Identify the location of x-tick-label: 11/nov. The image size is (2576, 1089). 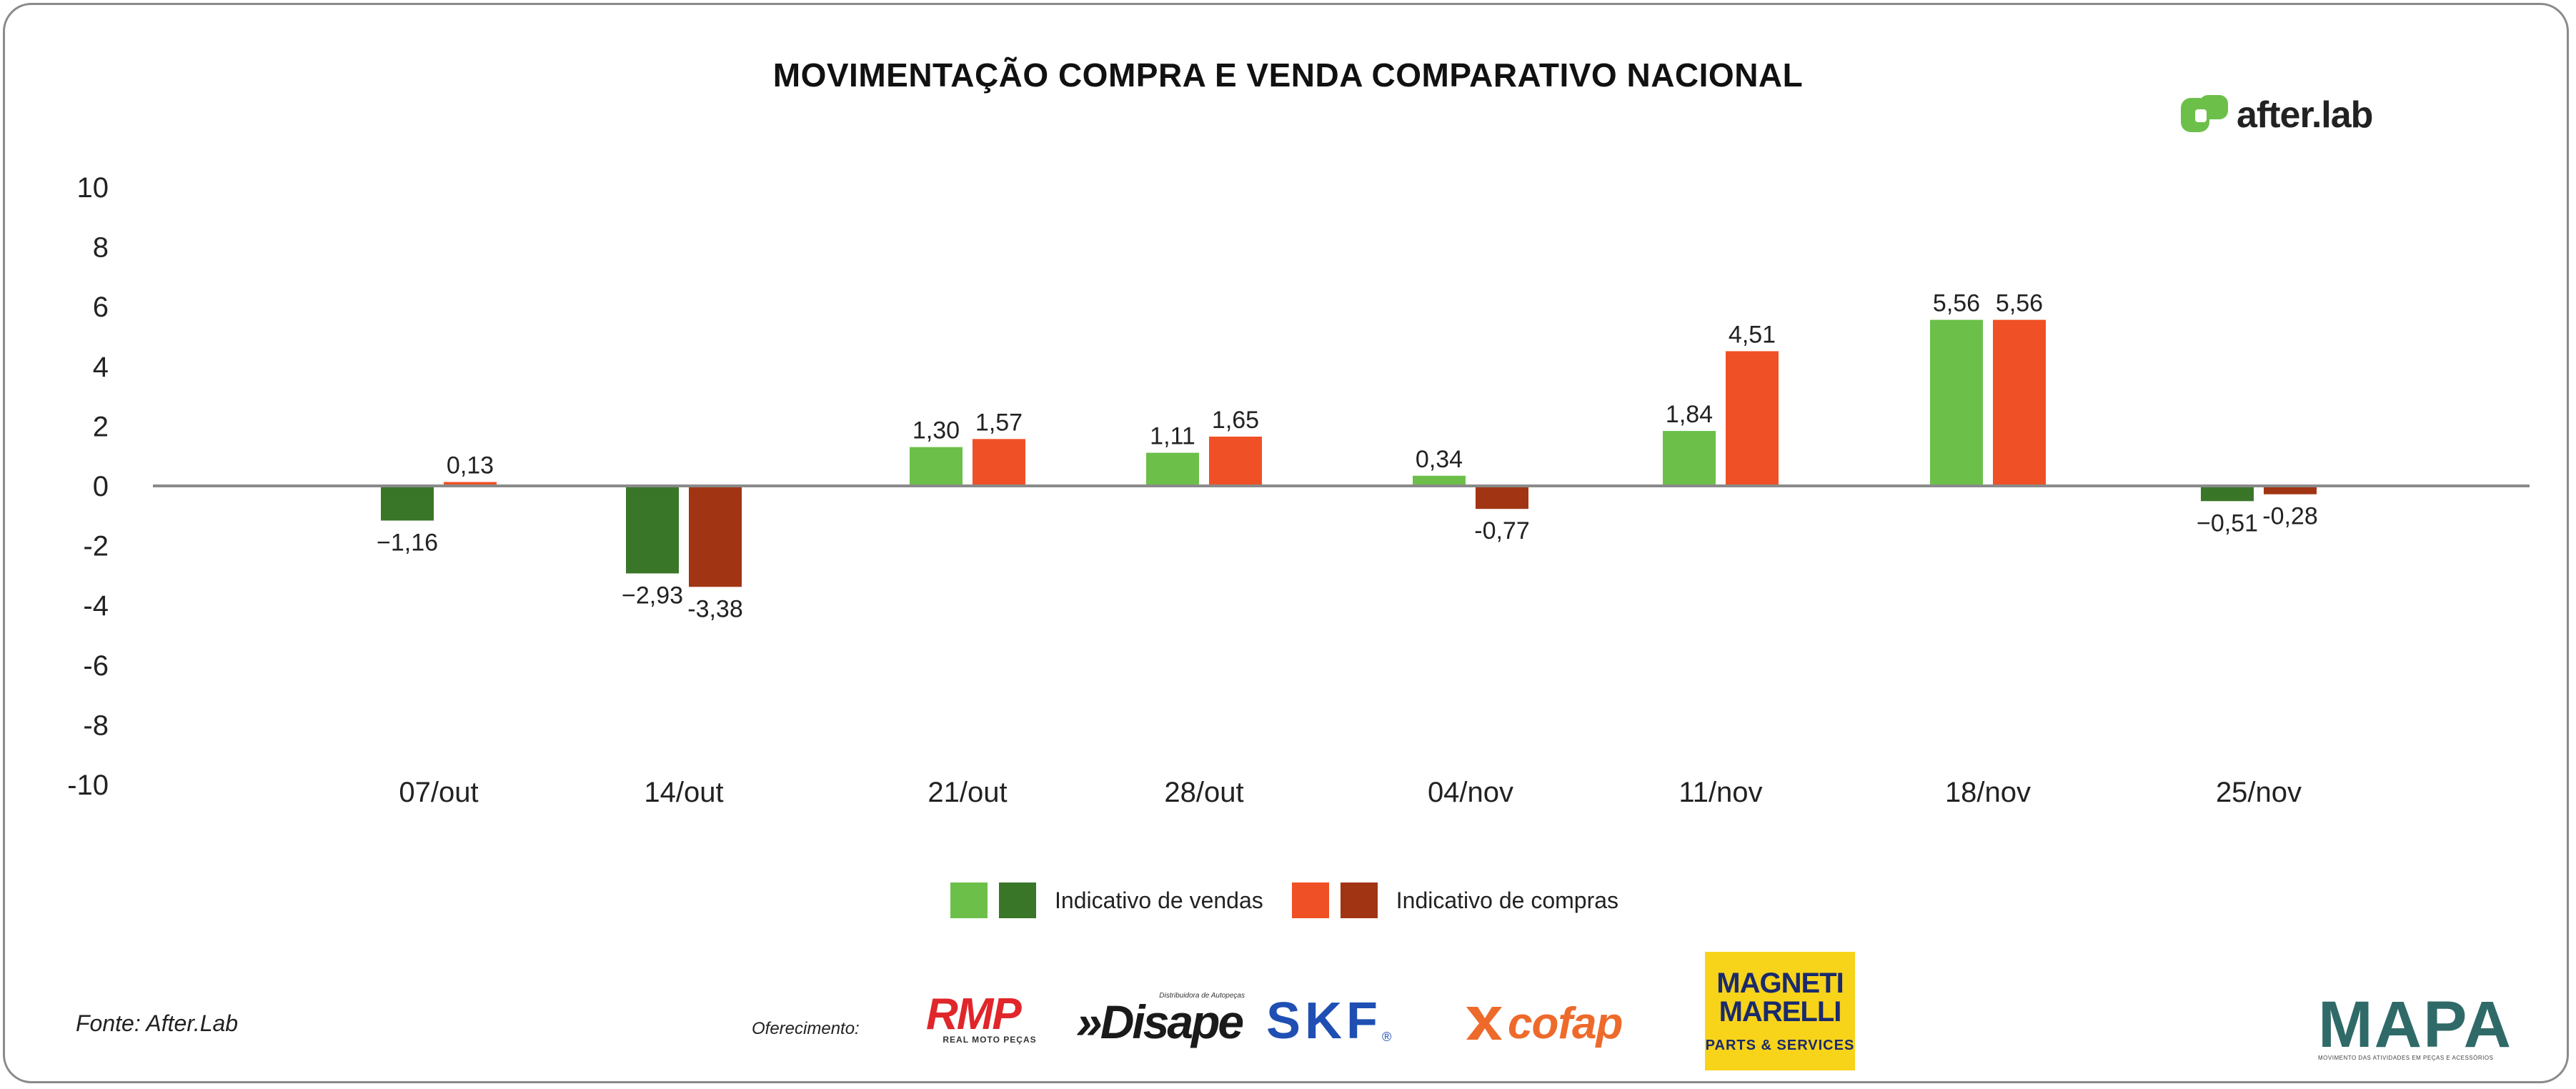
(1720, 792).